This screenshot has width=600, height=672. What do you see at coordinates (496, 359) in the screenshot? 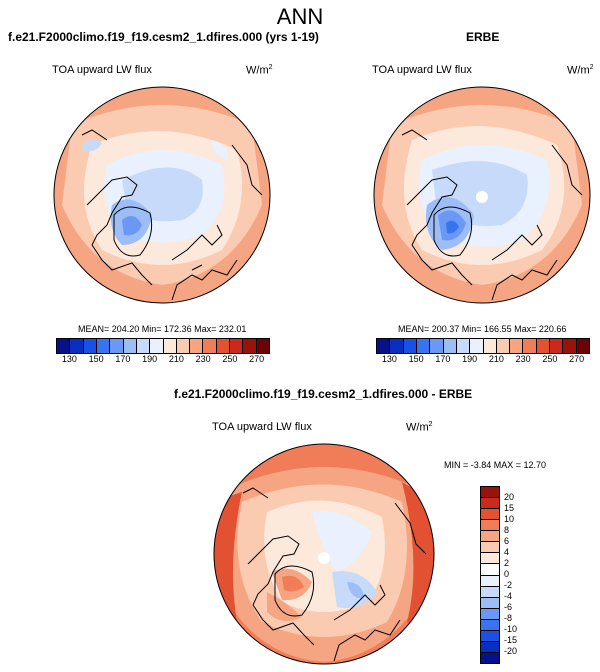
I see `obs-colorbar-tick-label: 210` at bounding box center [496, 359].